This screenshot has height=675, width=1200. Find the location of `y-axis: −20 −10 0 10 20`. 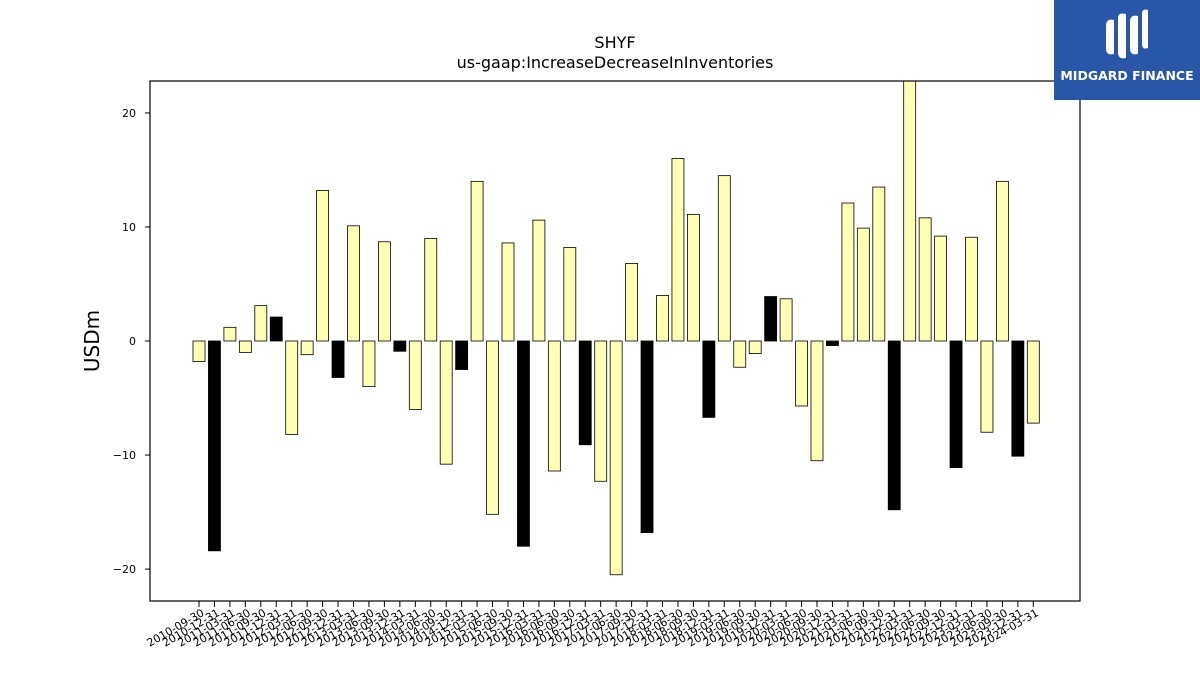

y-axis: −20 −10 0 10 20 is located at coordinates (131, 341).